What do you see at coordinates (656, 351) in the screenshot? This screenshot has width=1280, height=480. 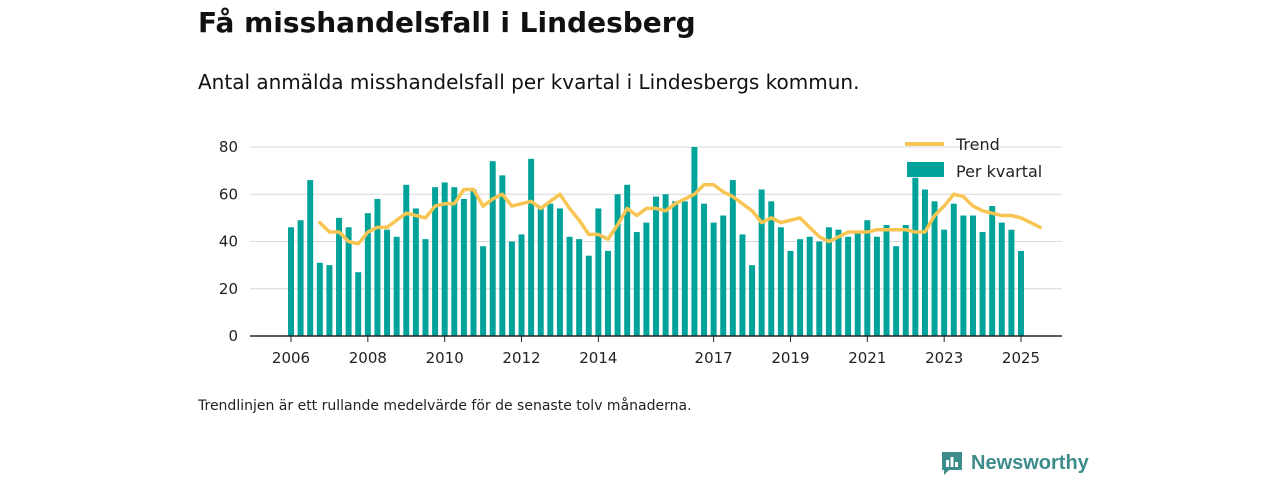 I see `x-ticks: 2006 2008 2010 2012 2014 2017 2019 2021 2023 2025` at bounding box center [656, 351].